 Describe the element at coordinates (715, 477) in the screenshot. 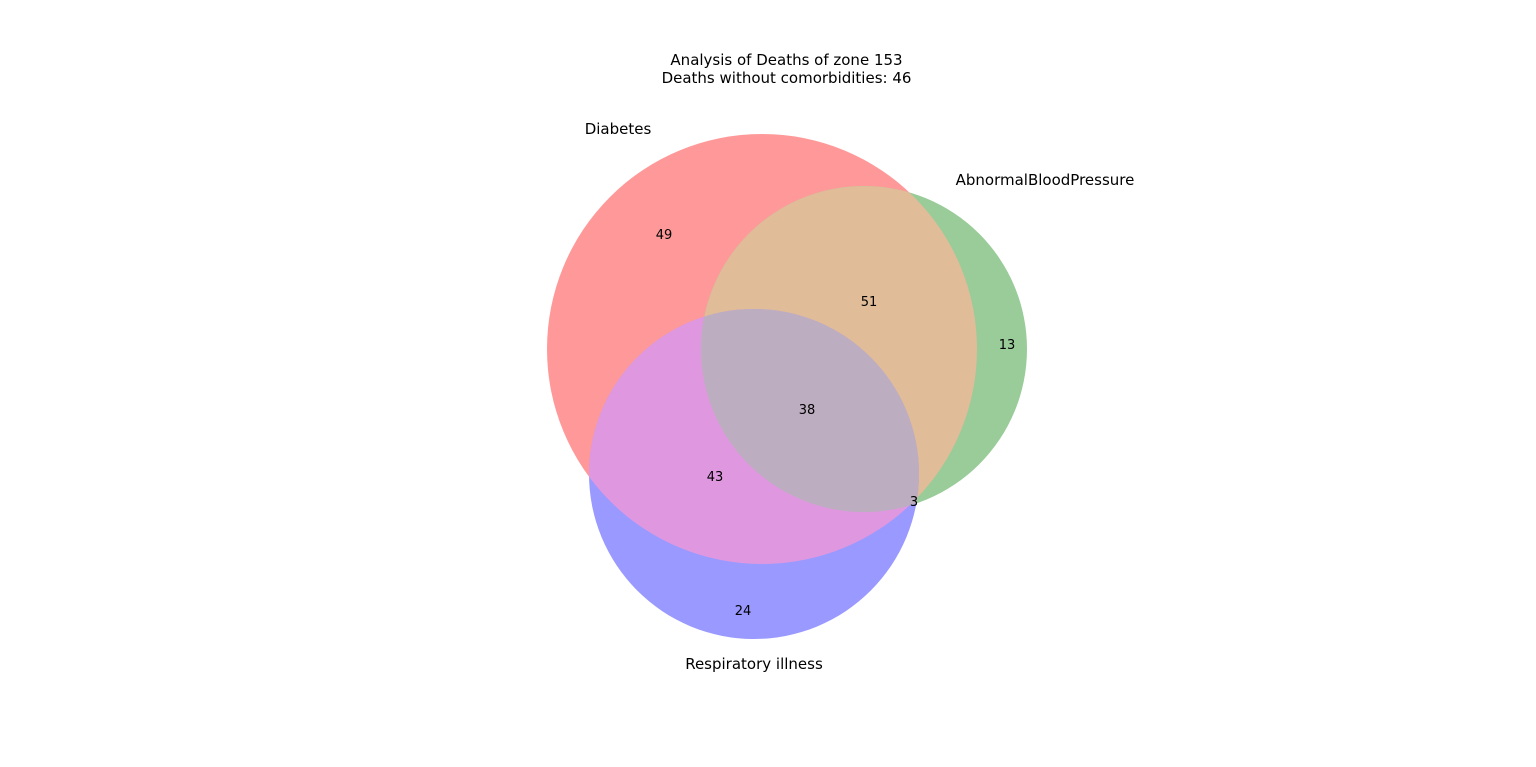

I see `region-diabetes-respiratory-illness: 43` at that location.